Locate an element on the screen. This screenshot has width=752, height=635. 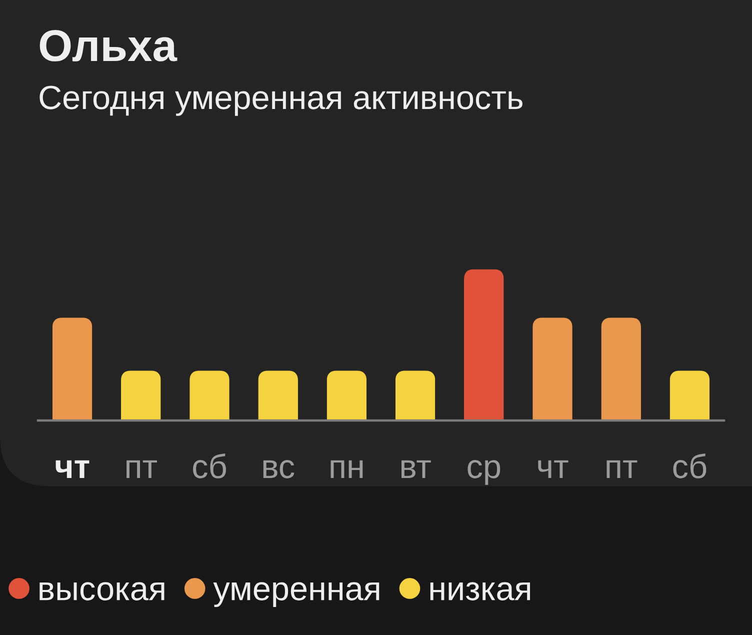
x-tick-label: пн is located at coordinates (346, 469).